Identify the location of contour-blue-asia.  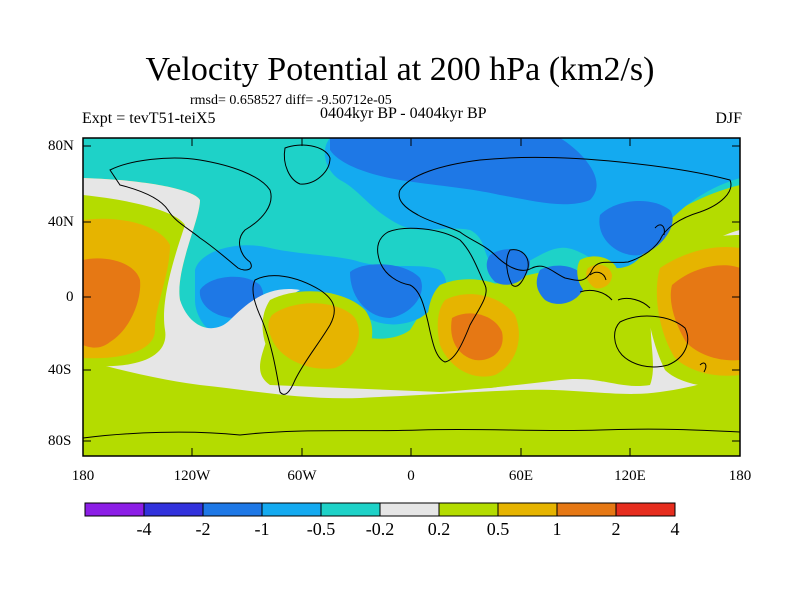
(560, 284).